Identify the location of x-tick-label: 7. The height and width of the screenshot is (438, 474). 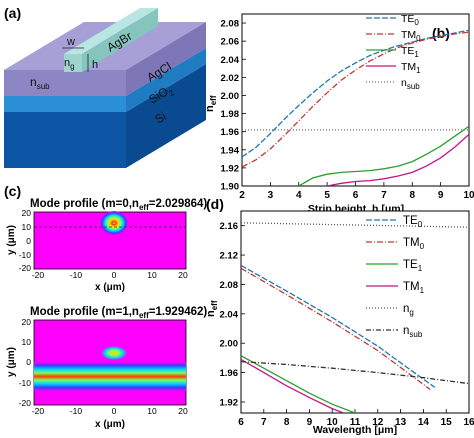
(384, 195).